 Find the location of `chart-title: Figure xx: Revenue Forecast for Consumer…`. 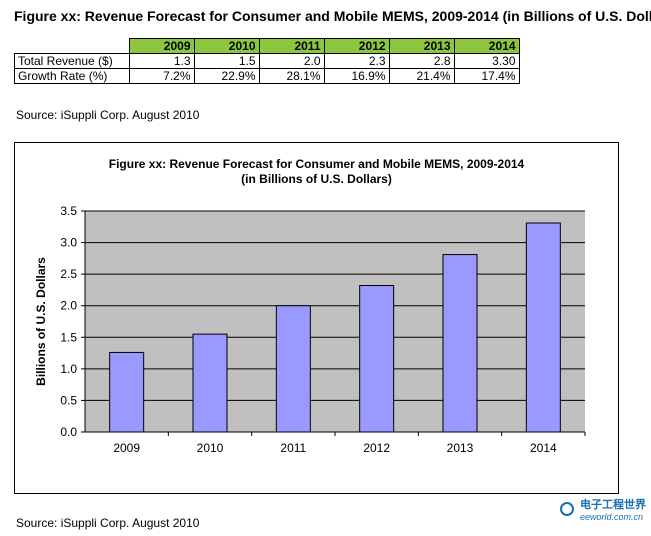

chart-title: Figure xx: Revenue Forecast for Consumer… is located at coordinates (316, 164).